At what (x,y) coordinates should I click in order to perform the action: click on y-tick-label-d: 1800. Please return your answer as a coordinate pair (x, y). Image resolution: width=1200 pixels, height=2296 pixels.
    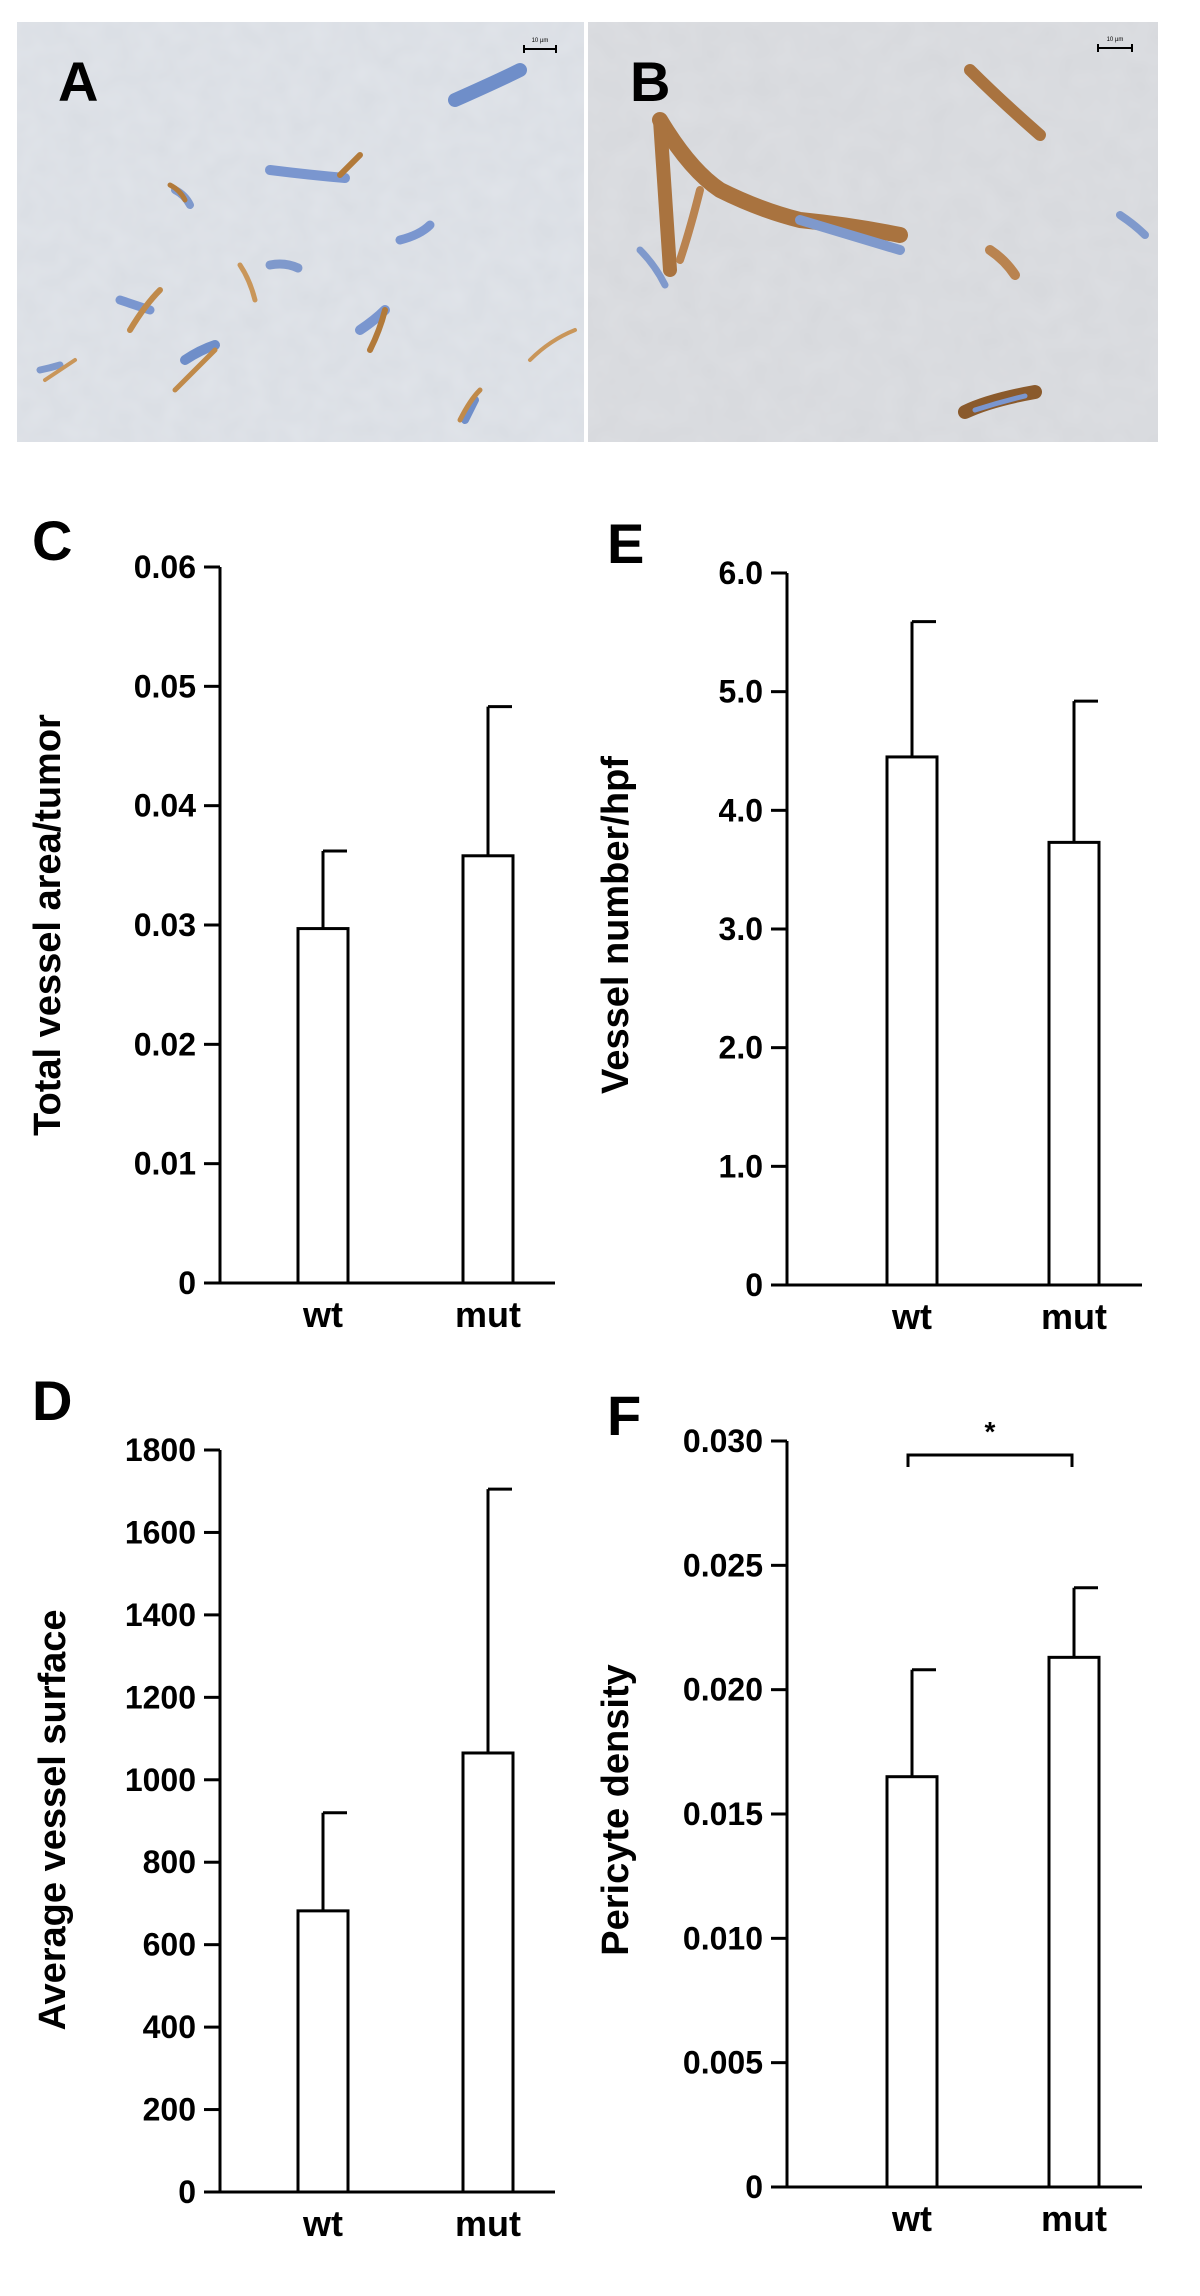
    Looking at the image, I should click on (160, 1450).